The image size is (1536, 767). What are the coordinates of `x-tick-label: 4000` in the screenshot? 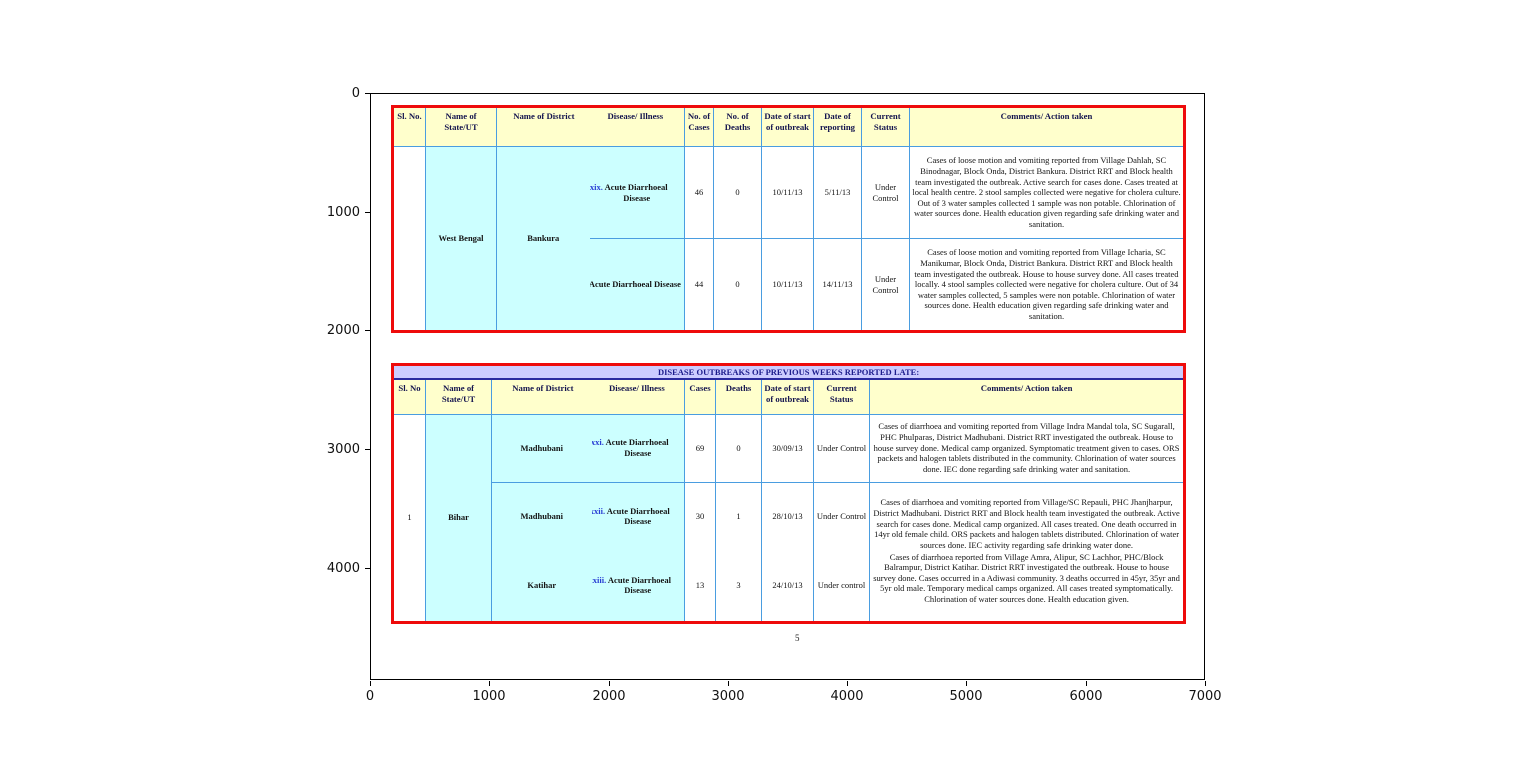 It's located at (847, 696).